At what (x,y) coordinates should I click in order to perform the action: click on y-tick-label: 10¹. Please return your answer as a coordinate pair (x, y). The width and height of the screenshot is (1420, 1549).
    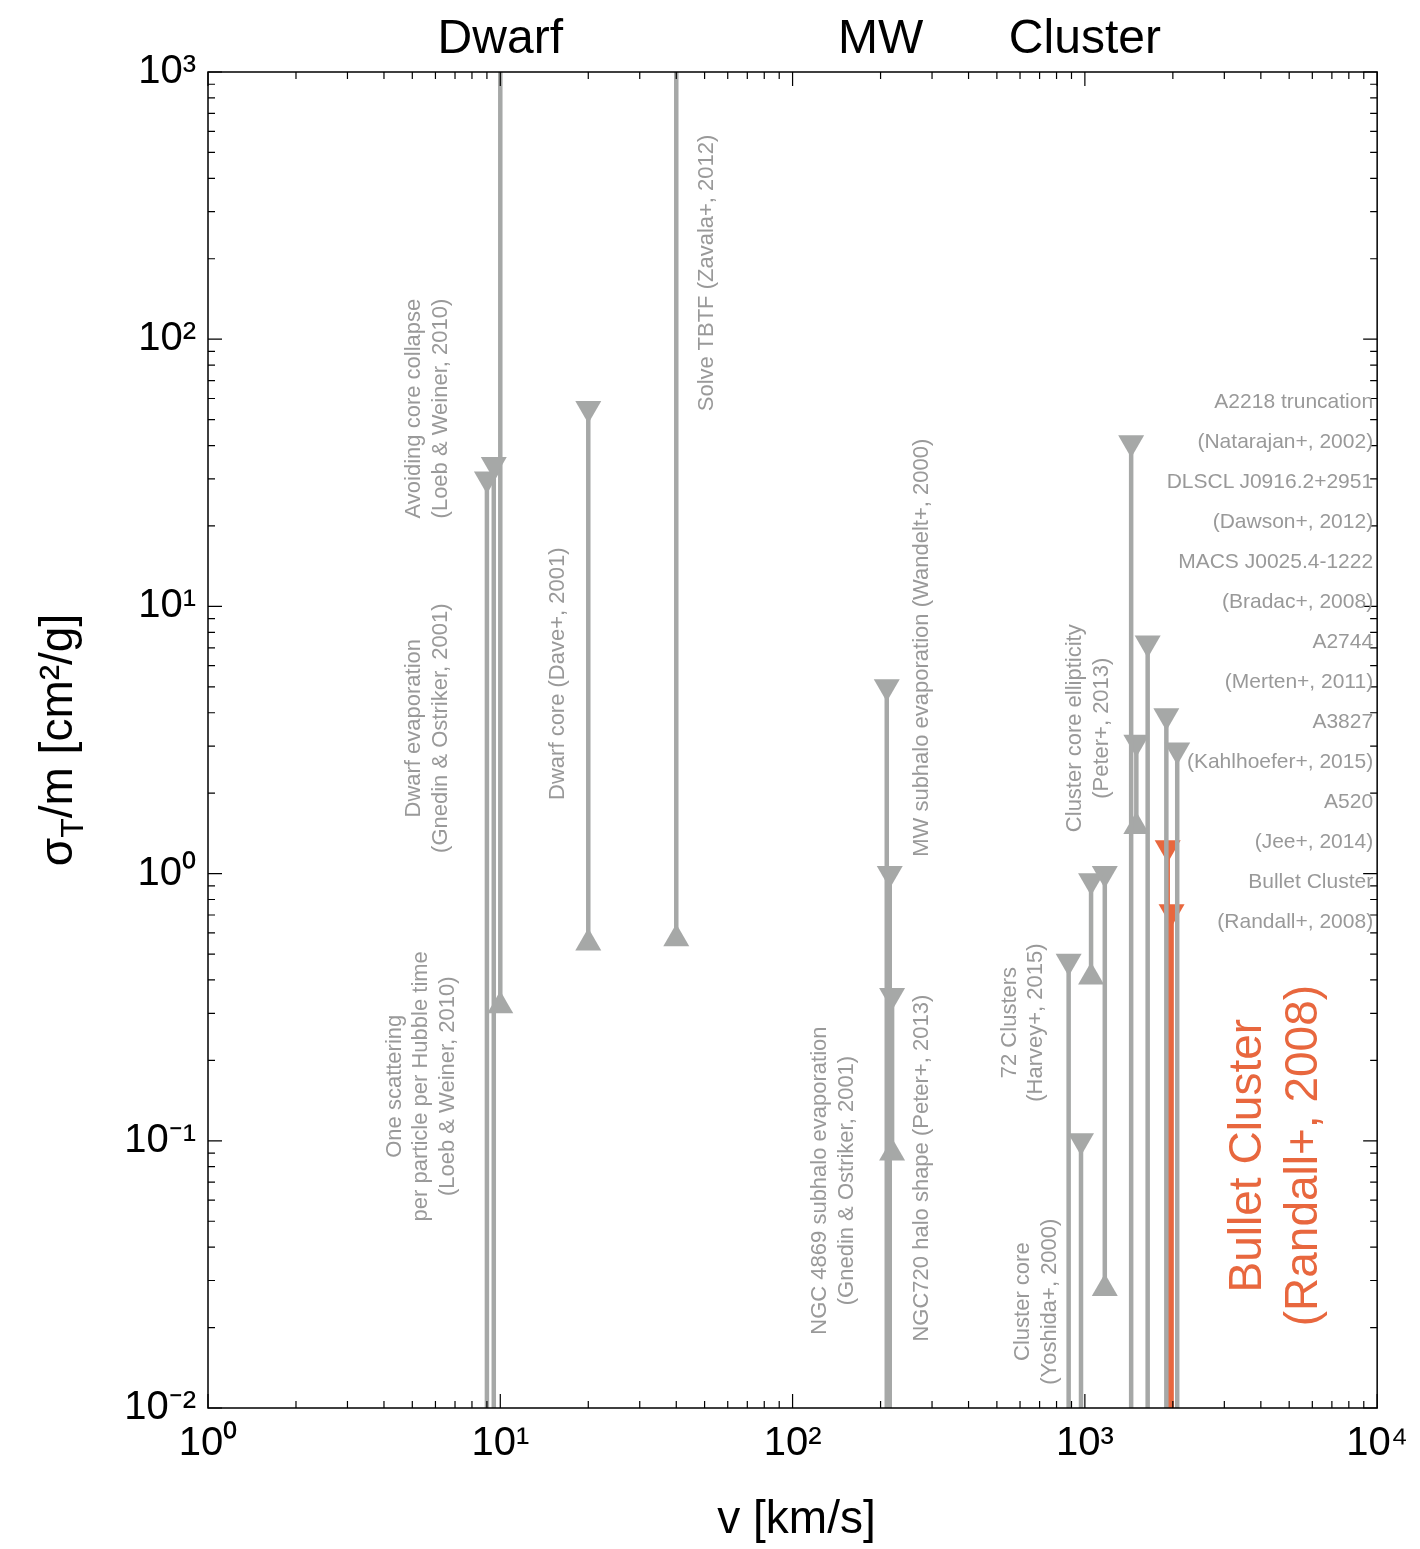
    Looking at the image, I should click on (167, 603).